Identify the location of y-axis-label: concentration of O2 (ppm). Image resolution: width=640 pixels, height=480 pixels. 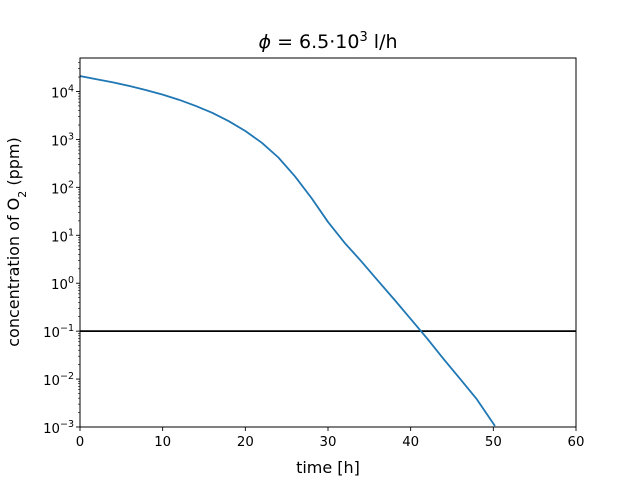
(16, 241).